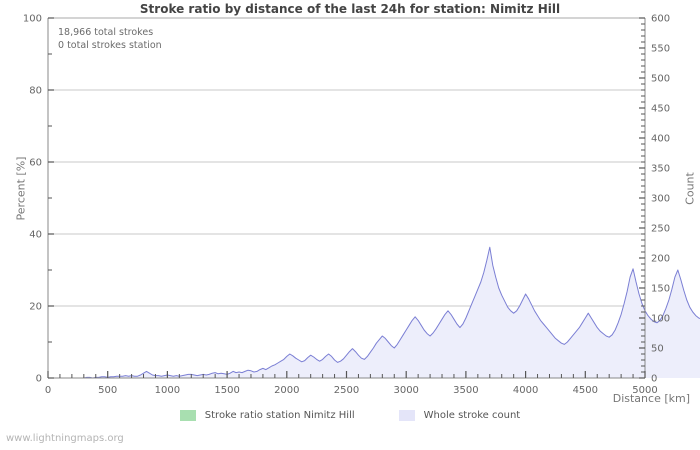 The image size is (700, 450). I want to click on svg-text: 400, so click(660, 139).